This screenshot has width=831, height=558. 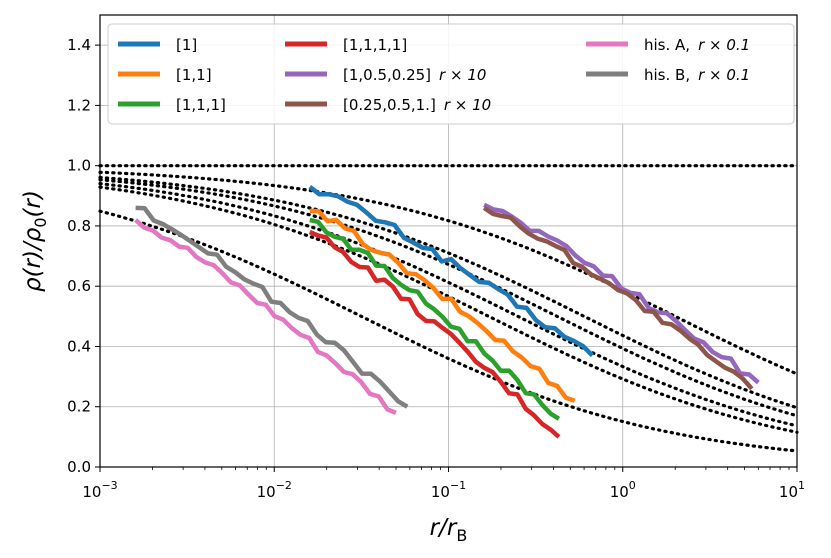 What do you see at coordinates (33, 203) in the screenshot?
I see `y-axis-label-tail: (r)` at bounding box center [33, 203].